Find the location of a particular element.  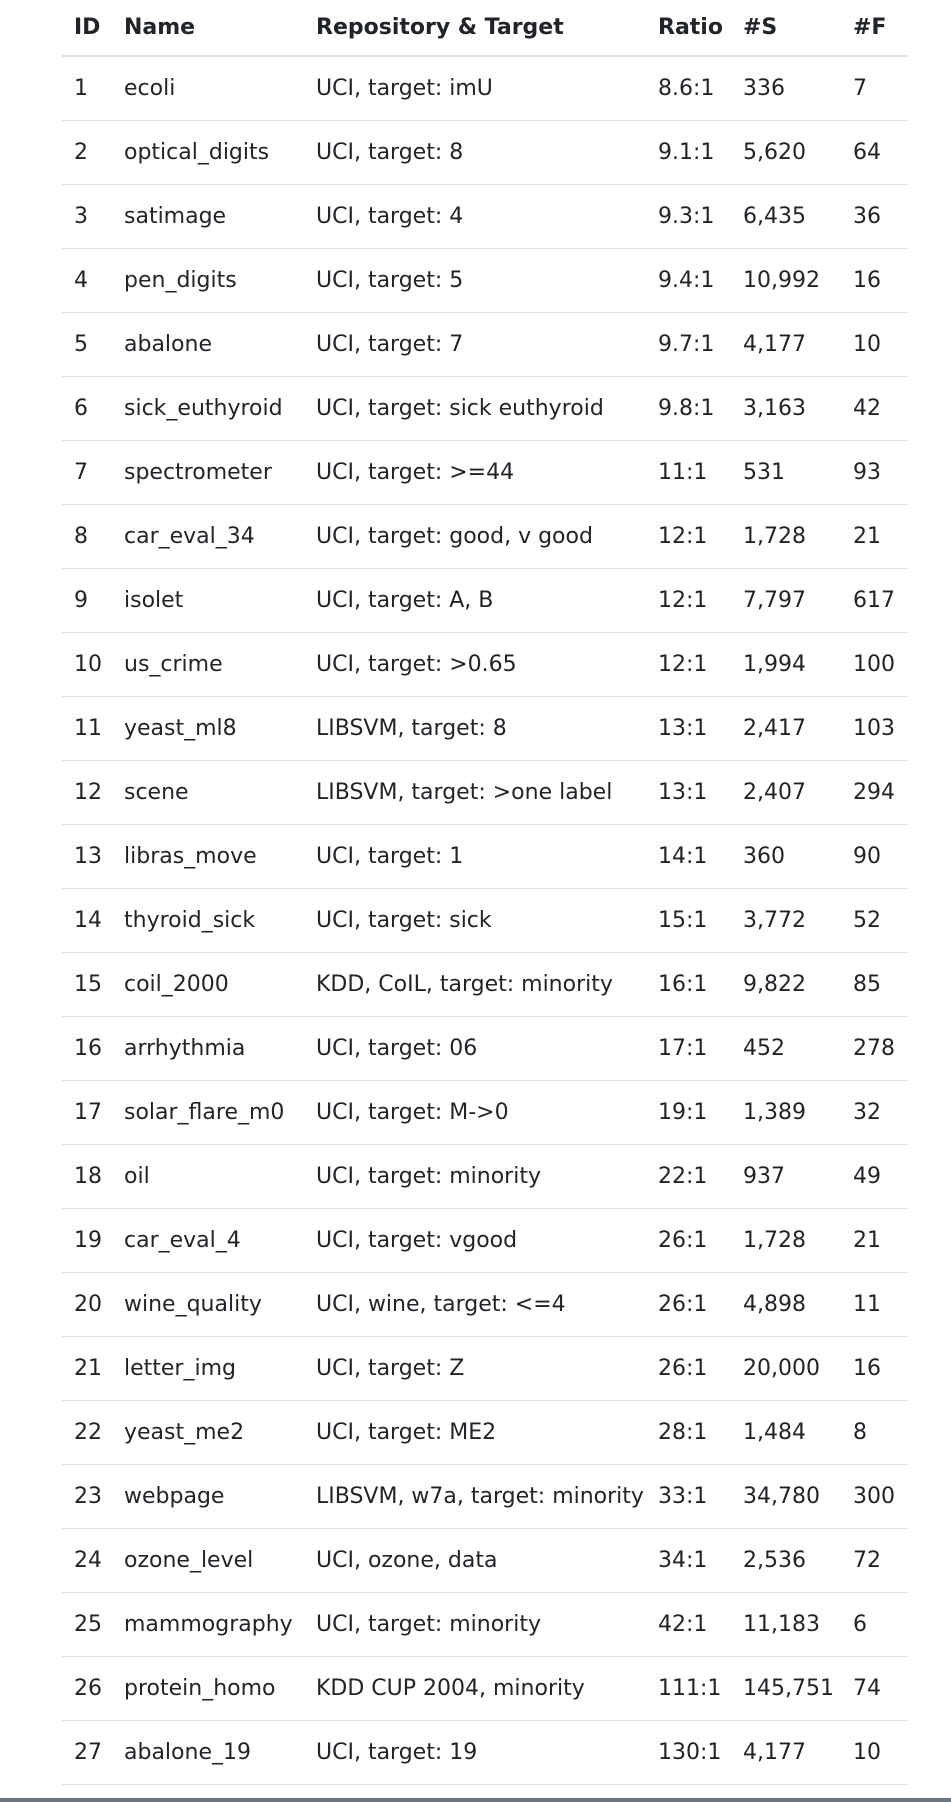

cell-name: yeast_me2 is located at coordinates (208, 1432).